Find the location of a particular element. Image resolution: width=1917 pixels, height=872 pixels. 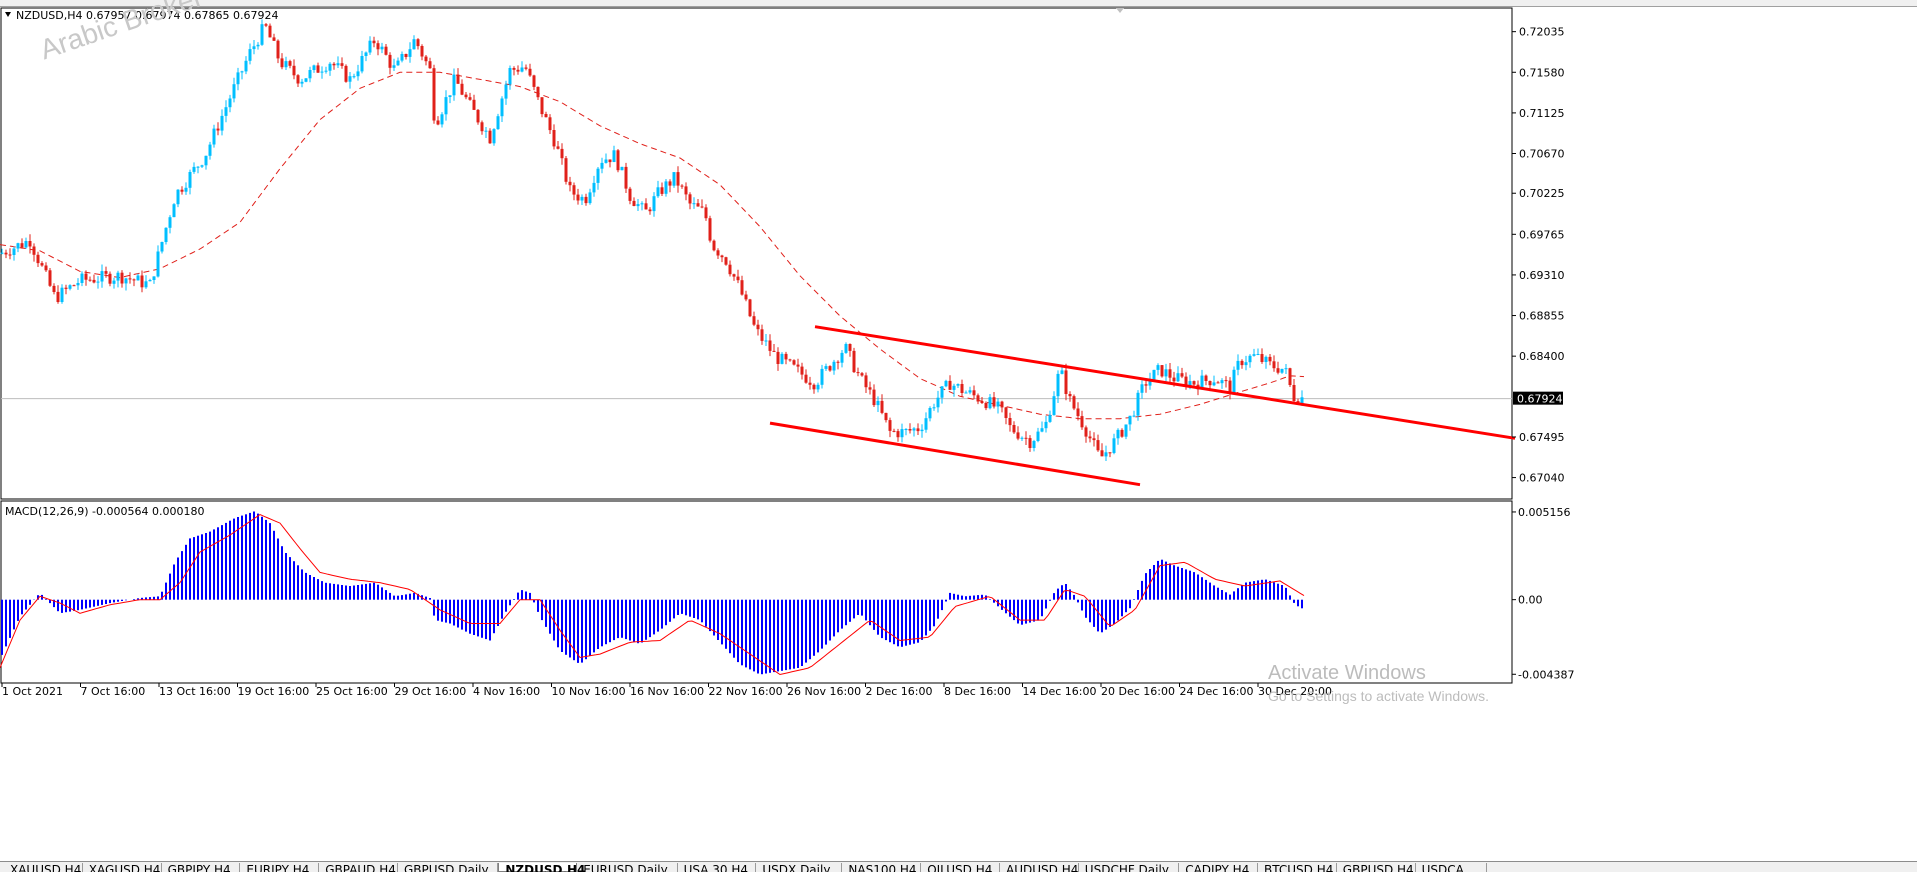

chart-tab: USA 30,H4 is located at coordinates (717, 867).